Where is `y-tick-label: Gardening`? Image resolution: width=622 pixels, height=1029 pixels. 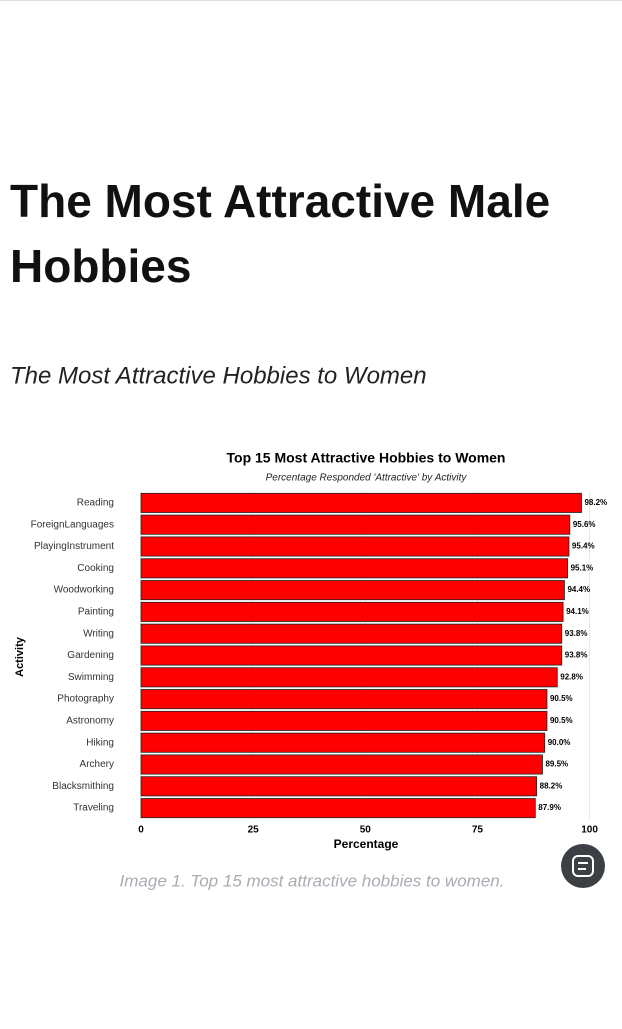
y-tick-label: Gardening is located at coordinates (90, 655).